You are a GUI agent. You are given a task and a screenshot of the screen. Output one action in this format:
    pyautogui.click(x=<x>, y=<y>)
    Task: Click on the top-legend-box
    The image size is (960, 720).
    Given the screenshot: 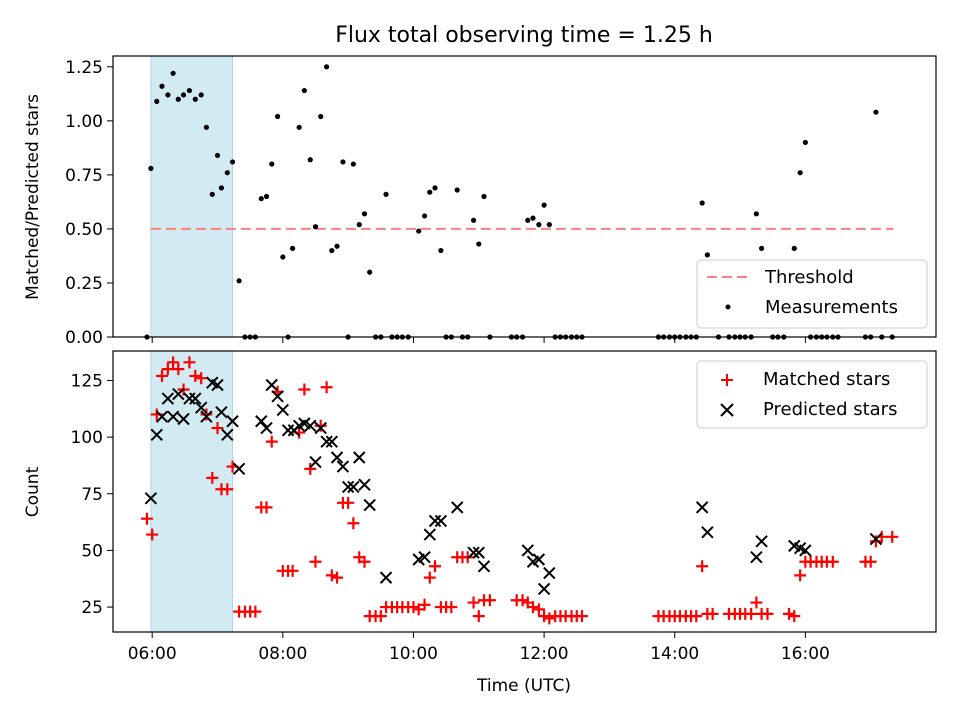 What is the action you would take?
    pyautogui.click(x=812, y=294)
    